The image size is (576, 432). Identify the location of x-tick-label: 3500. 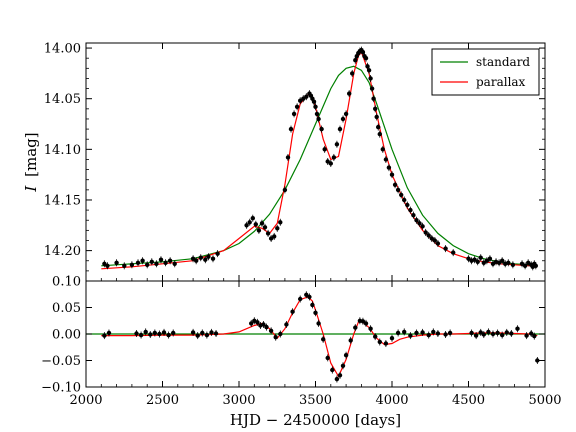
(315, 400).